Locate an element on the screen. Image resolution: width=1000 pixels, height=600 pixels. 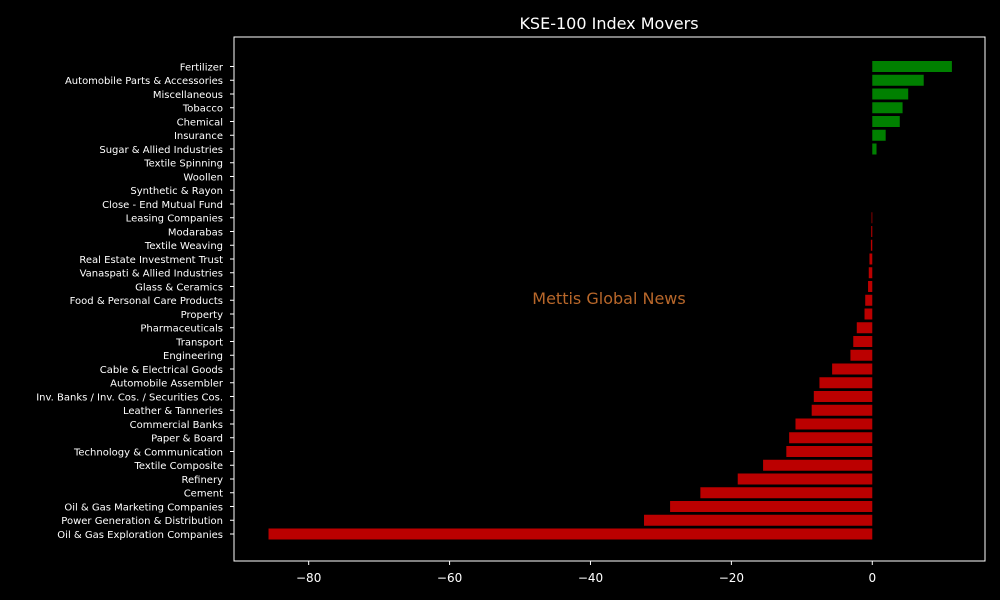
bar-oil-gas-exploration-companies is located at coordinates (570, 534).